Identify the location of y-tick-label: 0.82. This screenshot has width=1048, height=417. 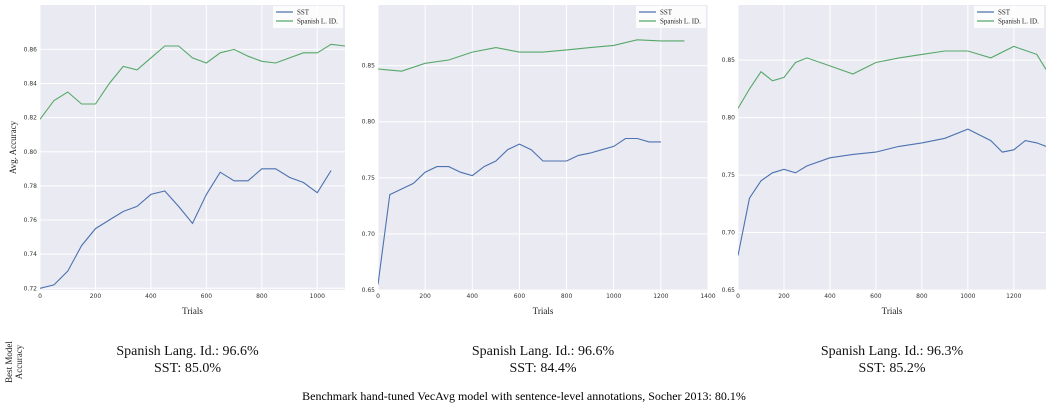
(31, 118).